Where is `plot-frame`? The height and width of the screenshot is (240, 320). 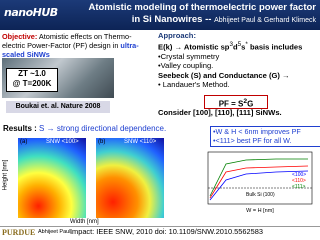 plot-frame is located at coordinates (260, 178).